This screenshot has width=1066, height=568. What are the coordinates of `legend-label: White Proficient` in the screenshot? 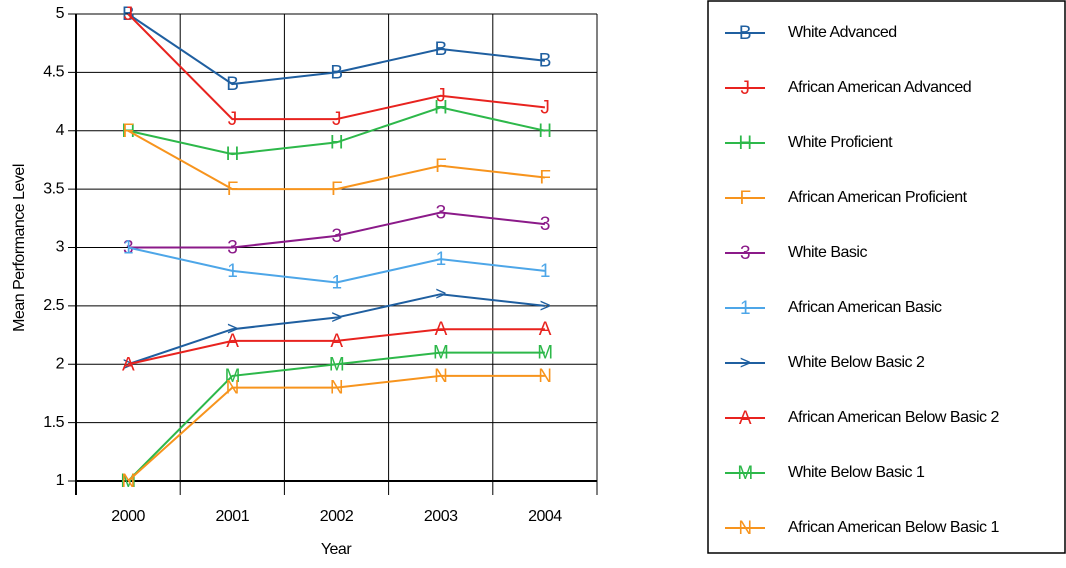 It's located at (840, 142).